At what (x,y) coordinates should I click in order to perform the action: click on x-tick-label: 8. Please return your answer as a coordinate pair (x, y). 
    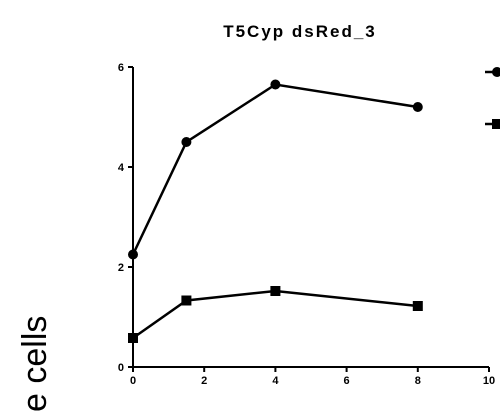
    Looking at the image, I should click on (418, 381).